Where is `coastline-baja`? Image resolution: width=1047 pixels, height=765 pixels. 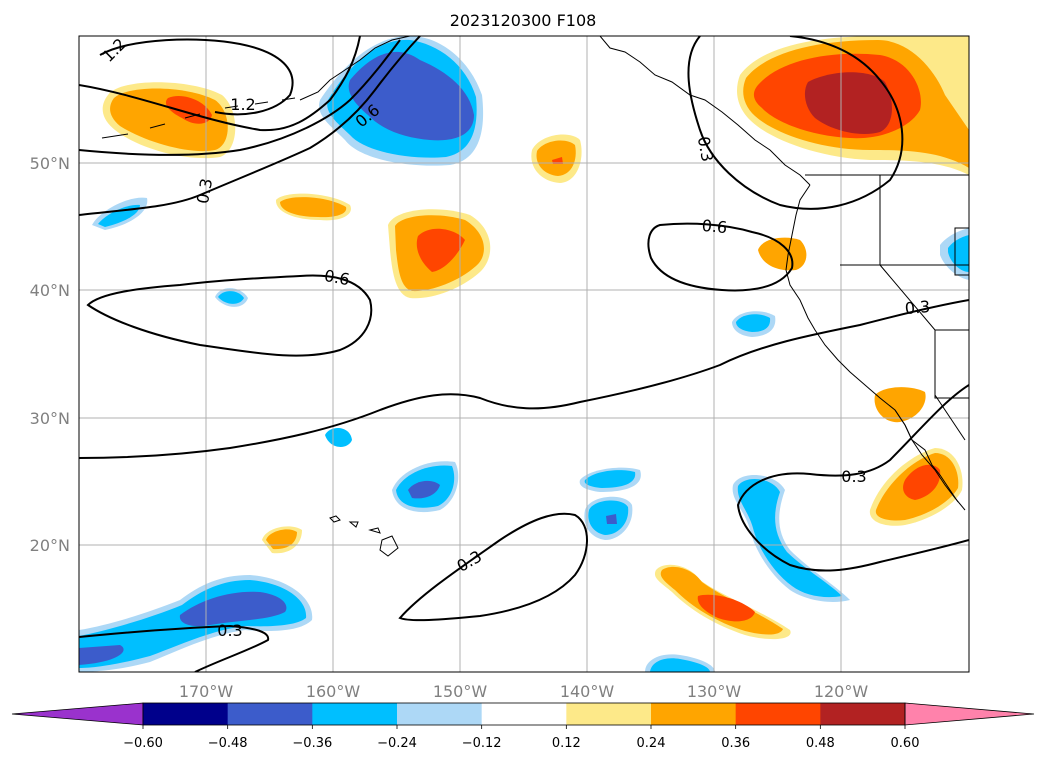
coastline-baja is located at coordinates (926, 456).